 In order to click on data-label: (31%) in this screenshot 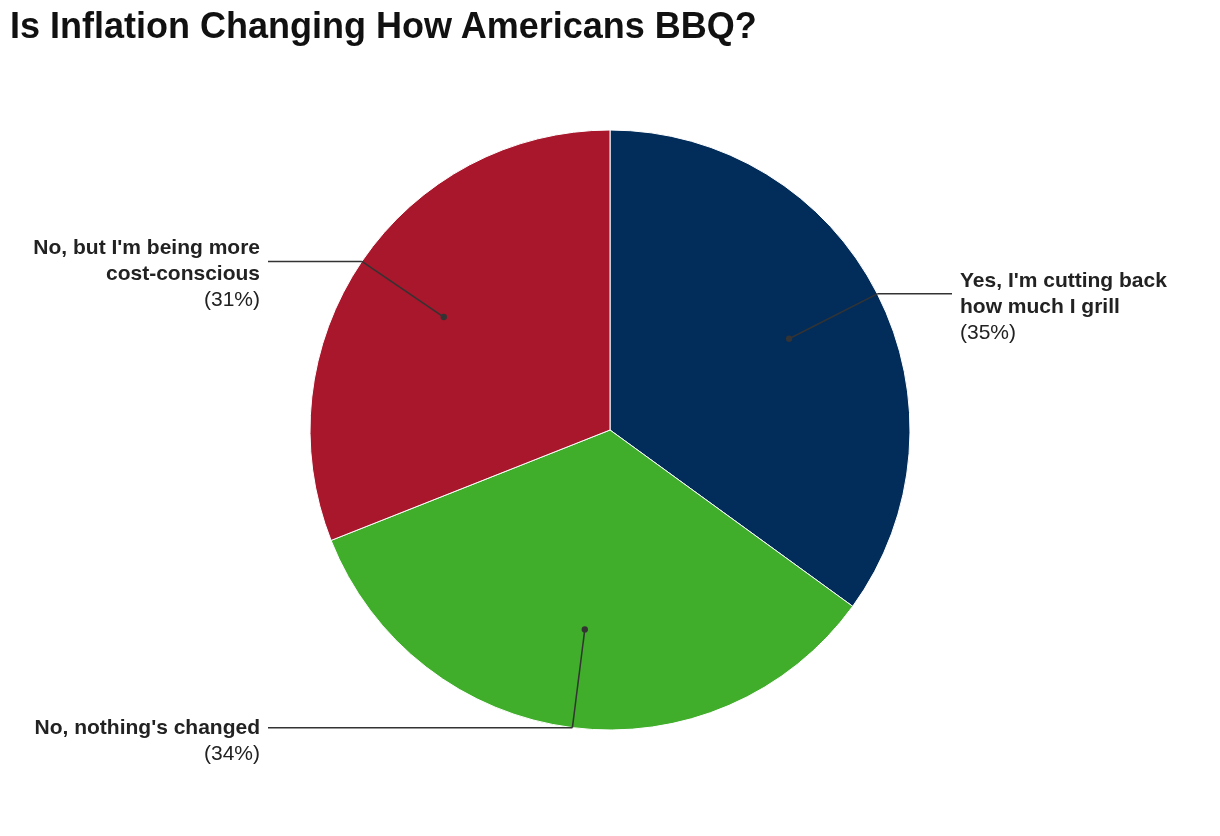, I will do `click(231, 299)`.